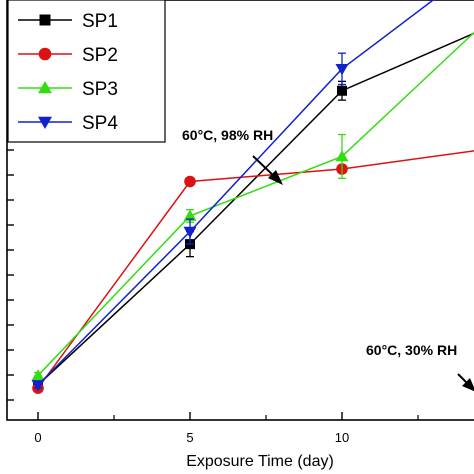  Describe the element at coordinates (68, 123) in the screenshot. I see `legend-item-sp4: SP4` at that location.